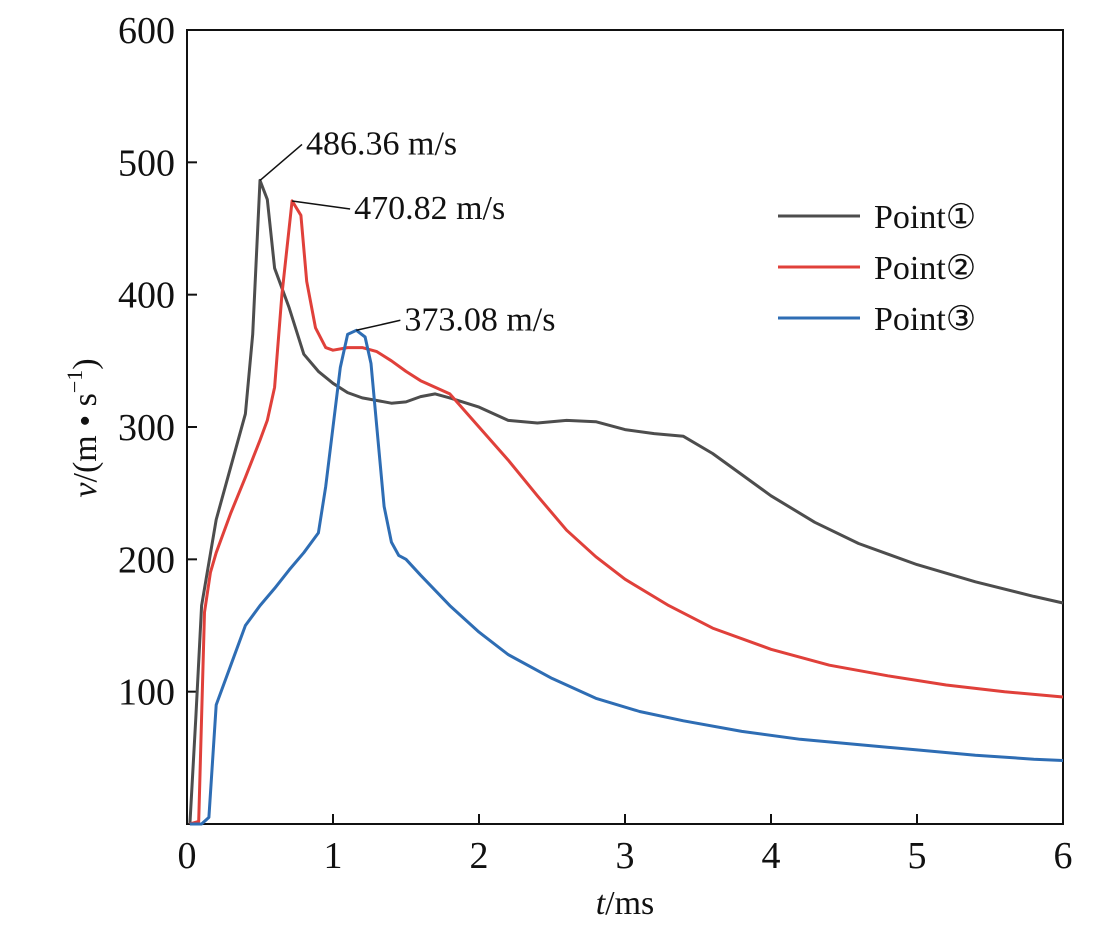 This screenshot has height=928, width=1117. I want to click on y-tick-label: 300, so click(146, 428).